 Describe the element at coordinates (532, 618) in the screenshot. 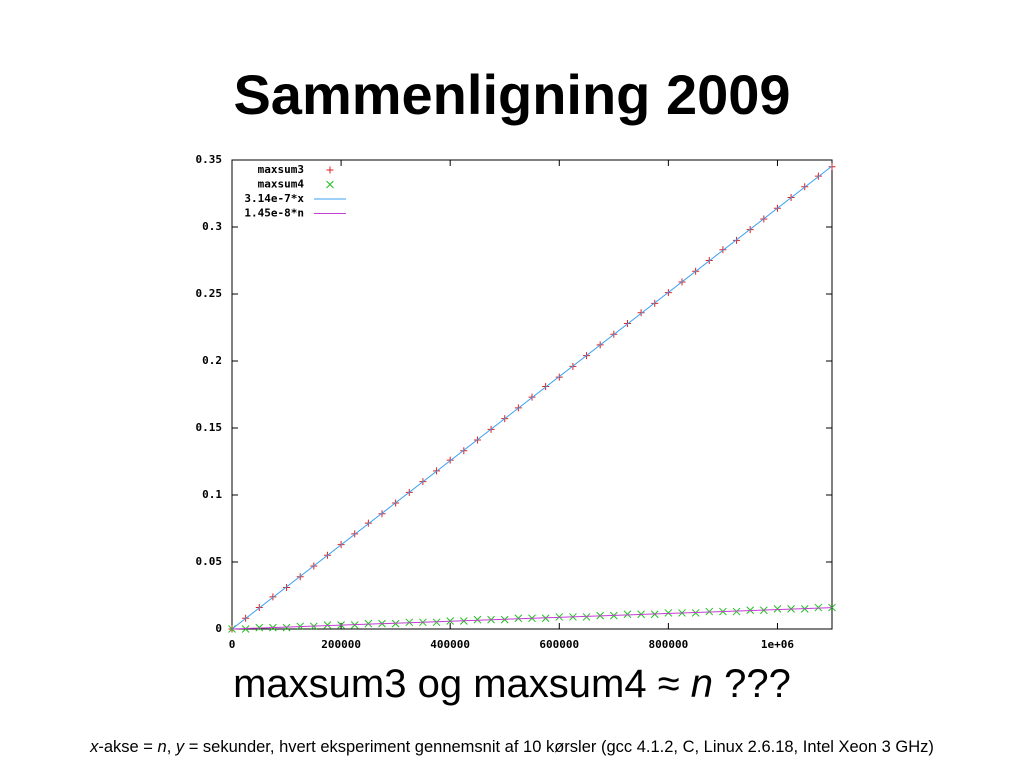

I see `fit-line` at that location.